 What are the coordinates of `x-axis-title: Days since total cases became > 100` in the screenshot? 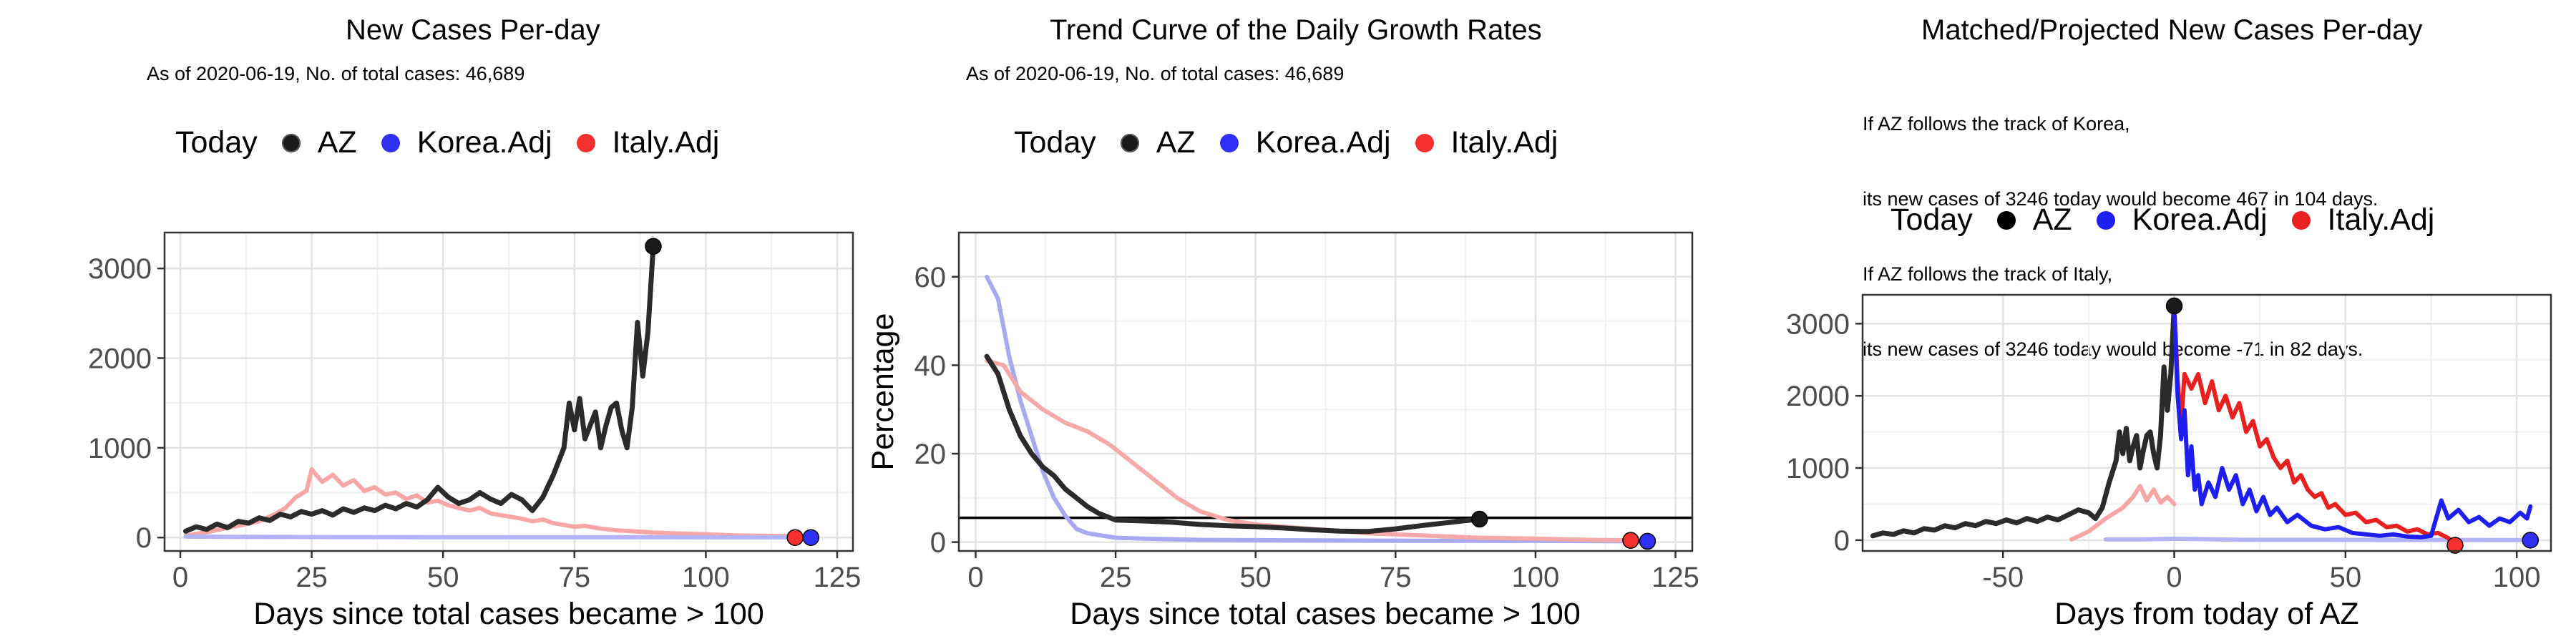 It's located at (508, 614).